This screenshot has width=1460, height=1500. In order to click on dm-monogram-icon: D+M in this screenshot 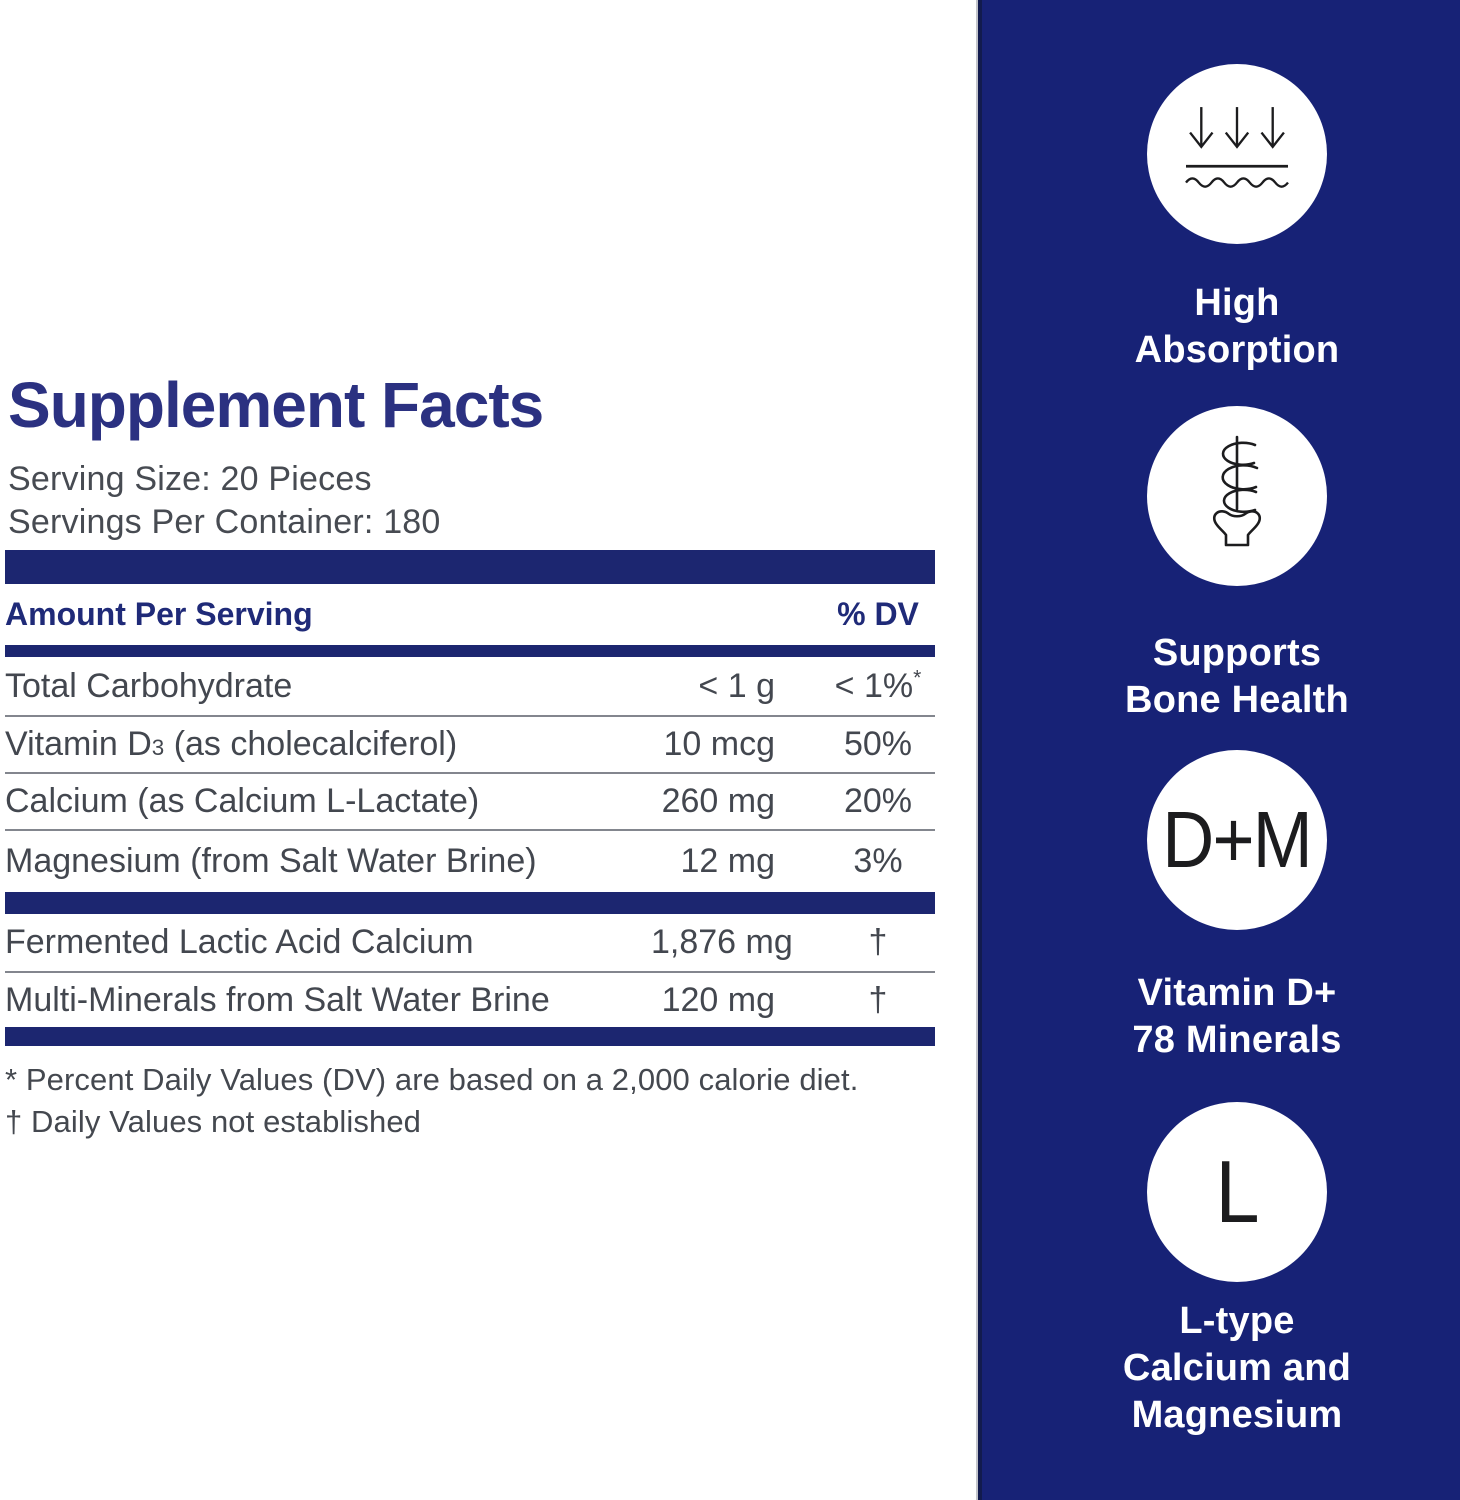, I will do `click(1237, 840)`.